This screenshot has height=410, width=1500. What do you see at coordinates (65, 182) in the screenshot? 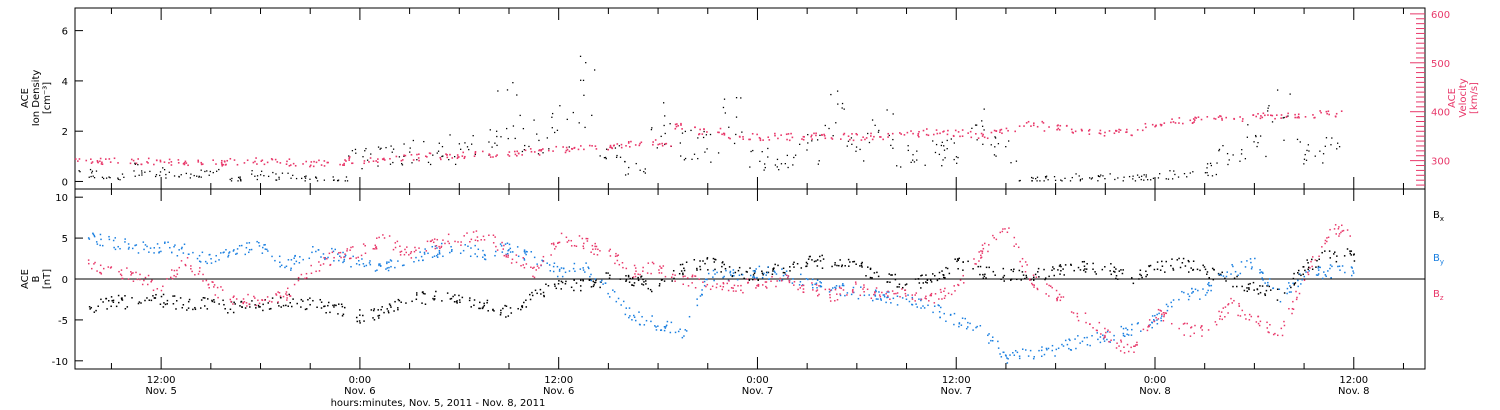
I see `density-tick-label: 0` at bounding box center [65, 182].